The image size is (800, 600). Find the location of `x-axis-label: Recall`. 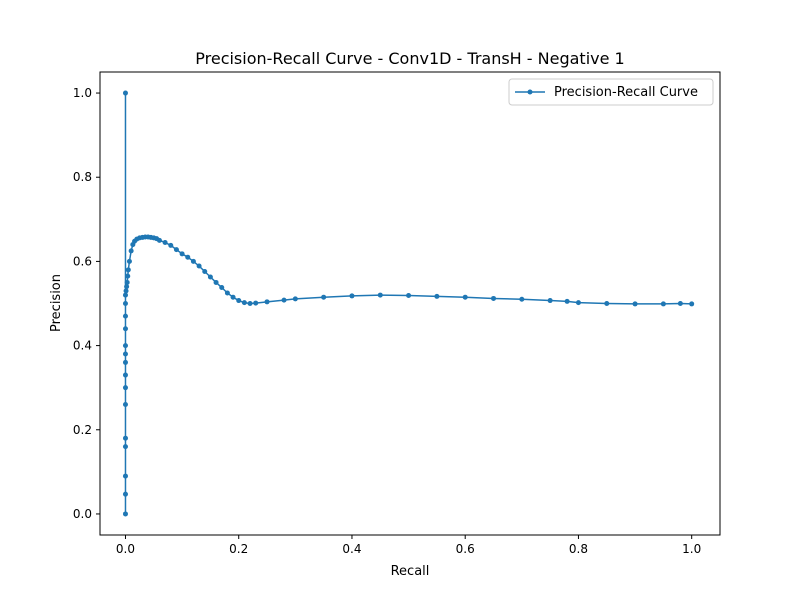

x-axis-label: Recall is located at coordinates (410, 571).